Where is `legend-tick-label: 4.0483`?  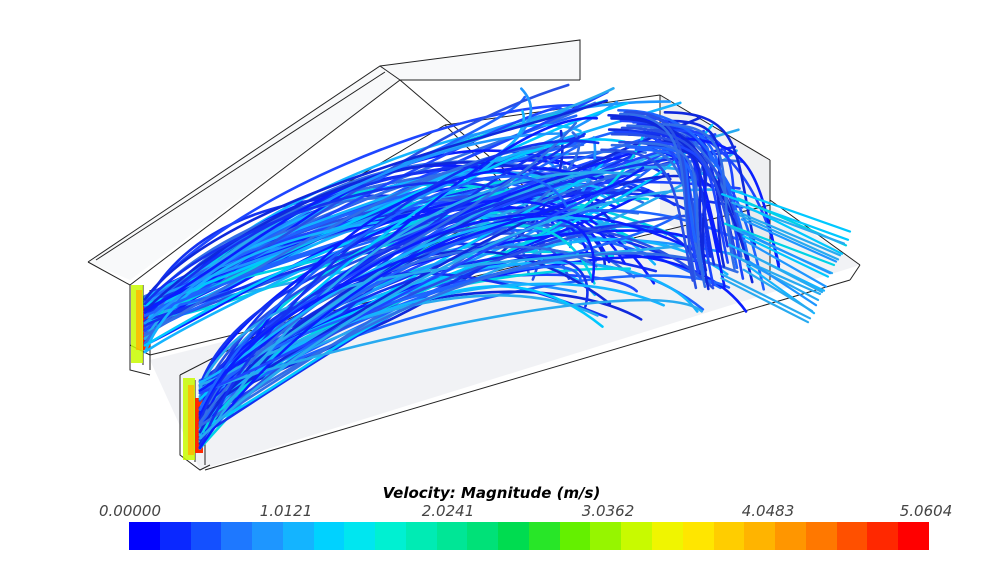 legend-tick-label: 4.0483 is located at coordinates (768, 511).